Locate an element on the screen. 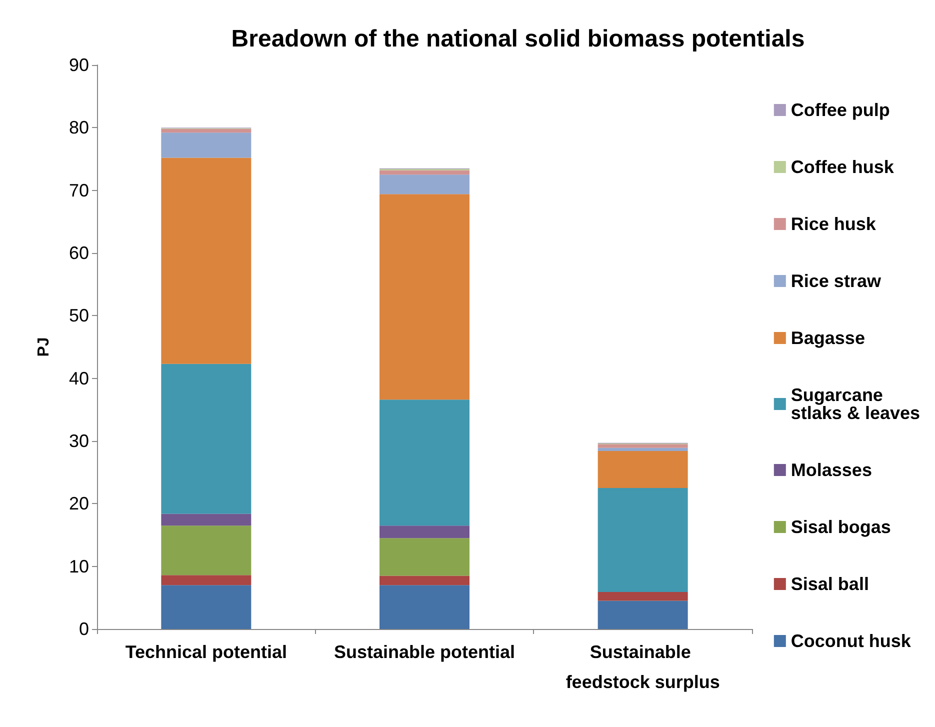  legend-label: Coffee husk is located at coordinates (842, 167).